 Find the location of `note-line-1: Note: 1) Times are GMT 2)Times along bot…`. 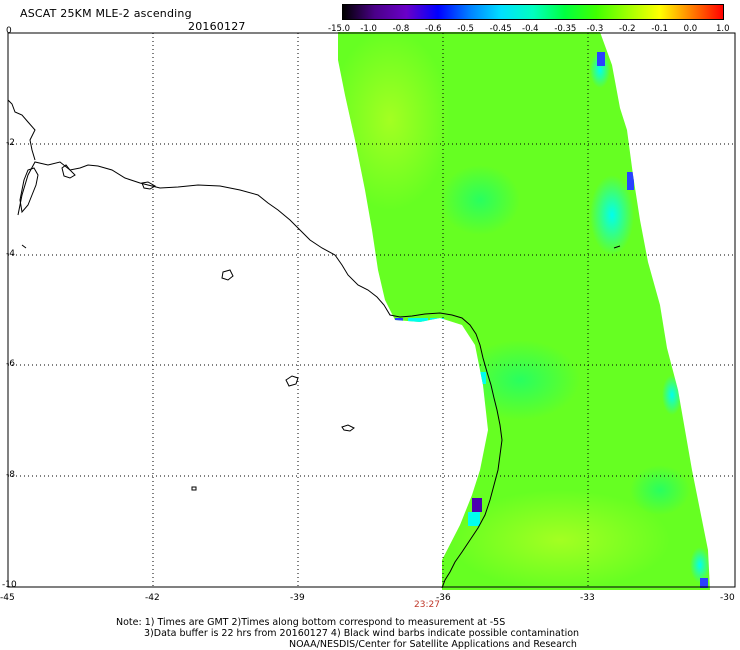

note-line-1: Note: 1) Times are GMT 2)Times along bot… is located at coordinates (311, 622).